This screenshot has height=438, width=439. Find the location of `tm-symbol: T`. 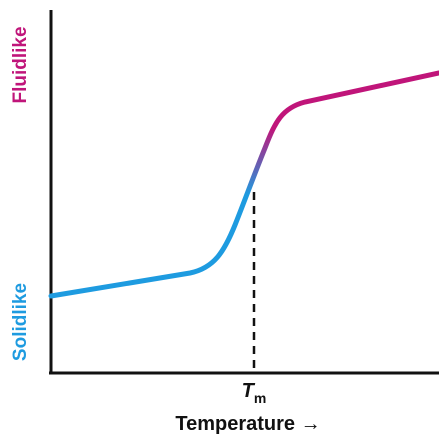

tm-symbol: T is located at coordinates (249, 391).